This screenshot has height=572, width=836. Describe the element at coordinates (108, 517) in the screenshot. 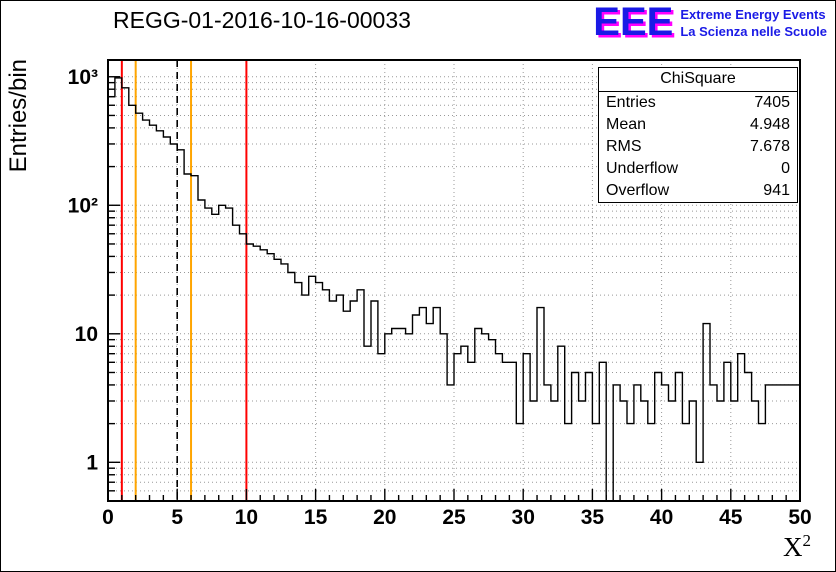

I see `svg-text: 0` at that location.